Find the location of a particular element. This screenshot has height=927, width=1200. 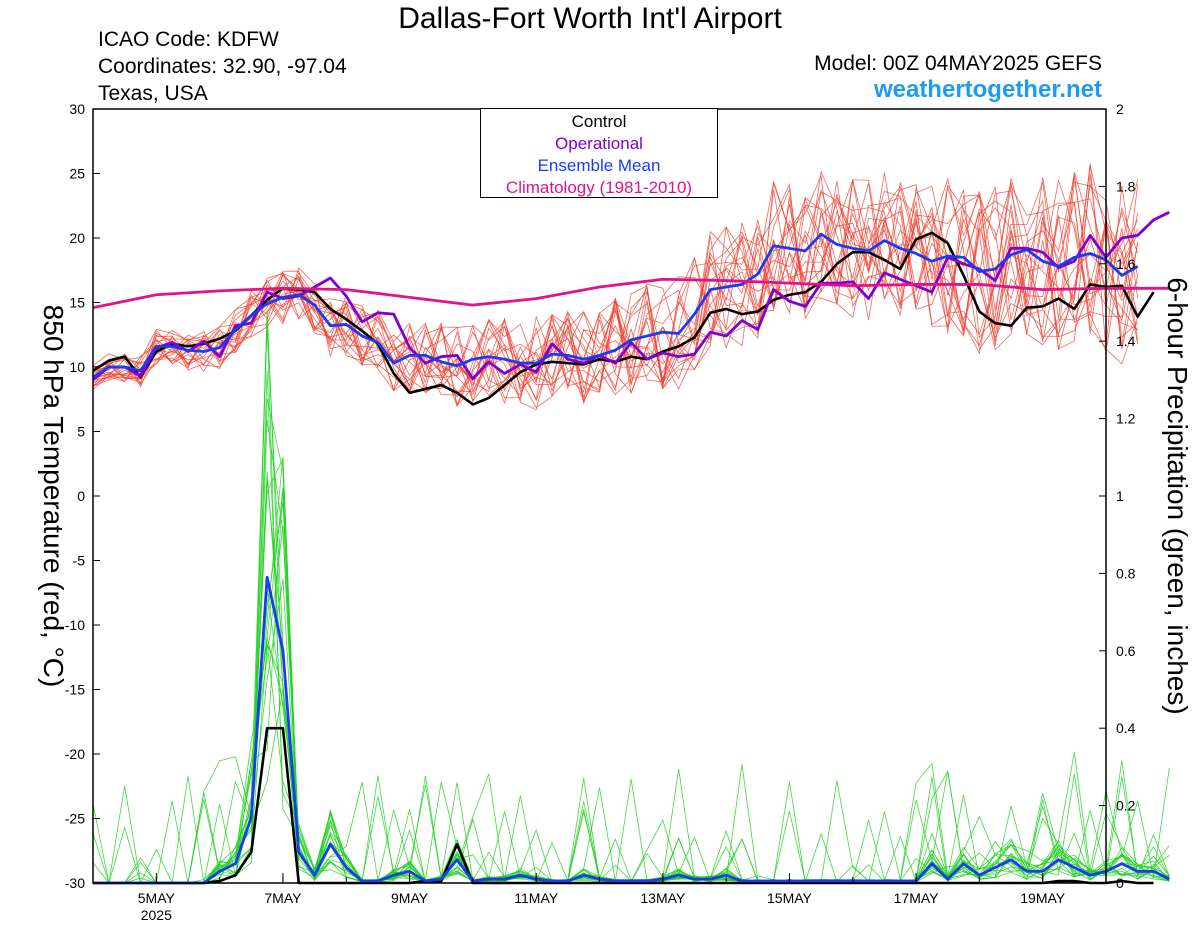

x-tick-label: 7MAY is located at coordinates (283, 898).